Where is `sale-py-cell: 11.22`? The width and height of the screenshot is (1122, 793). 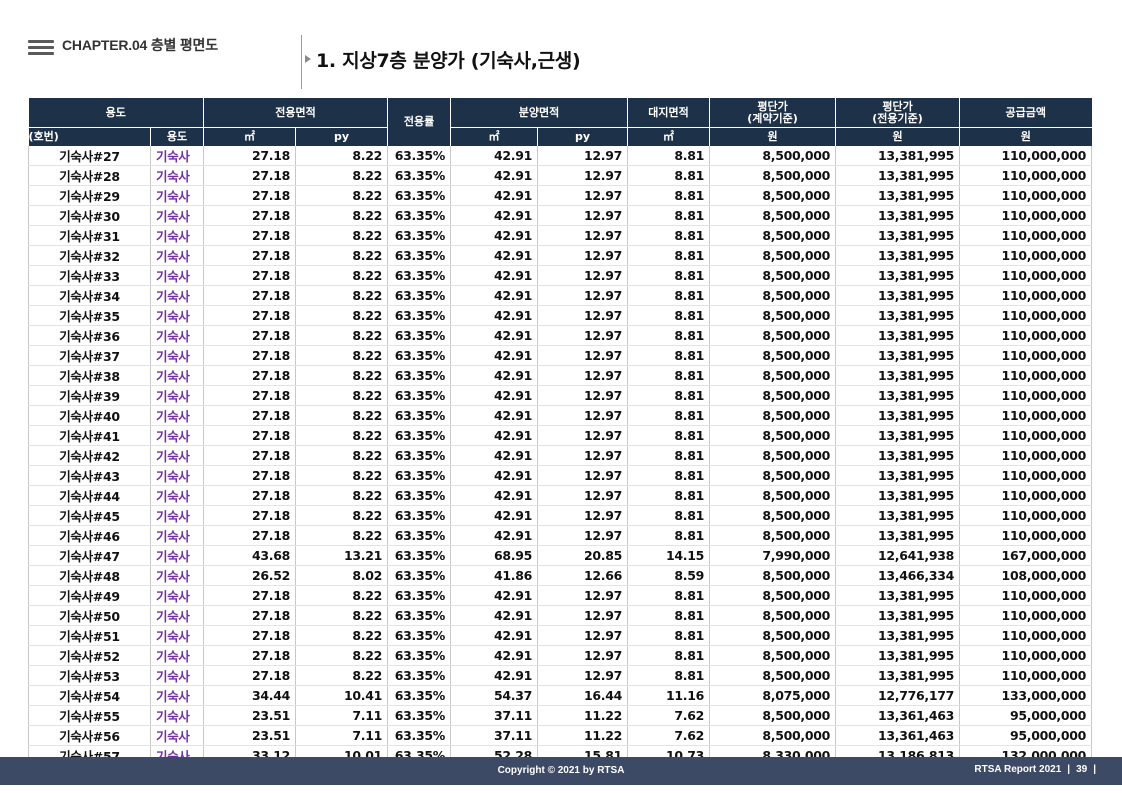
sale-py-cell: 11.22 is located at coordinates (583, 735).